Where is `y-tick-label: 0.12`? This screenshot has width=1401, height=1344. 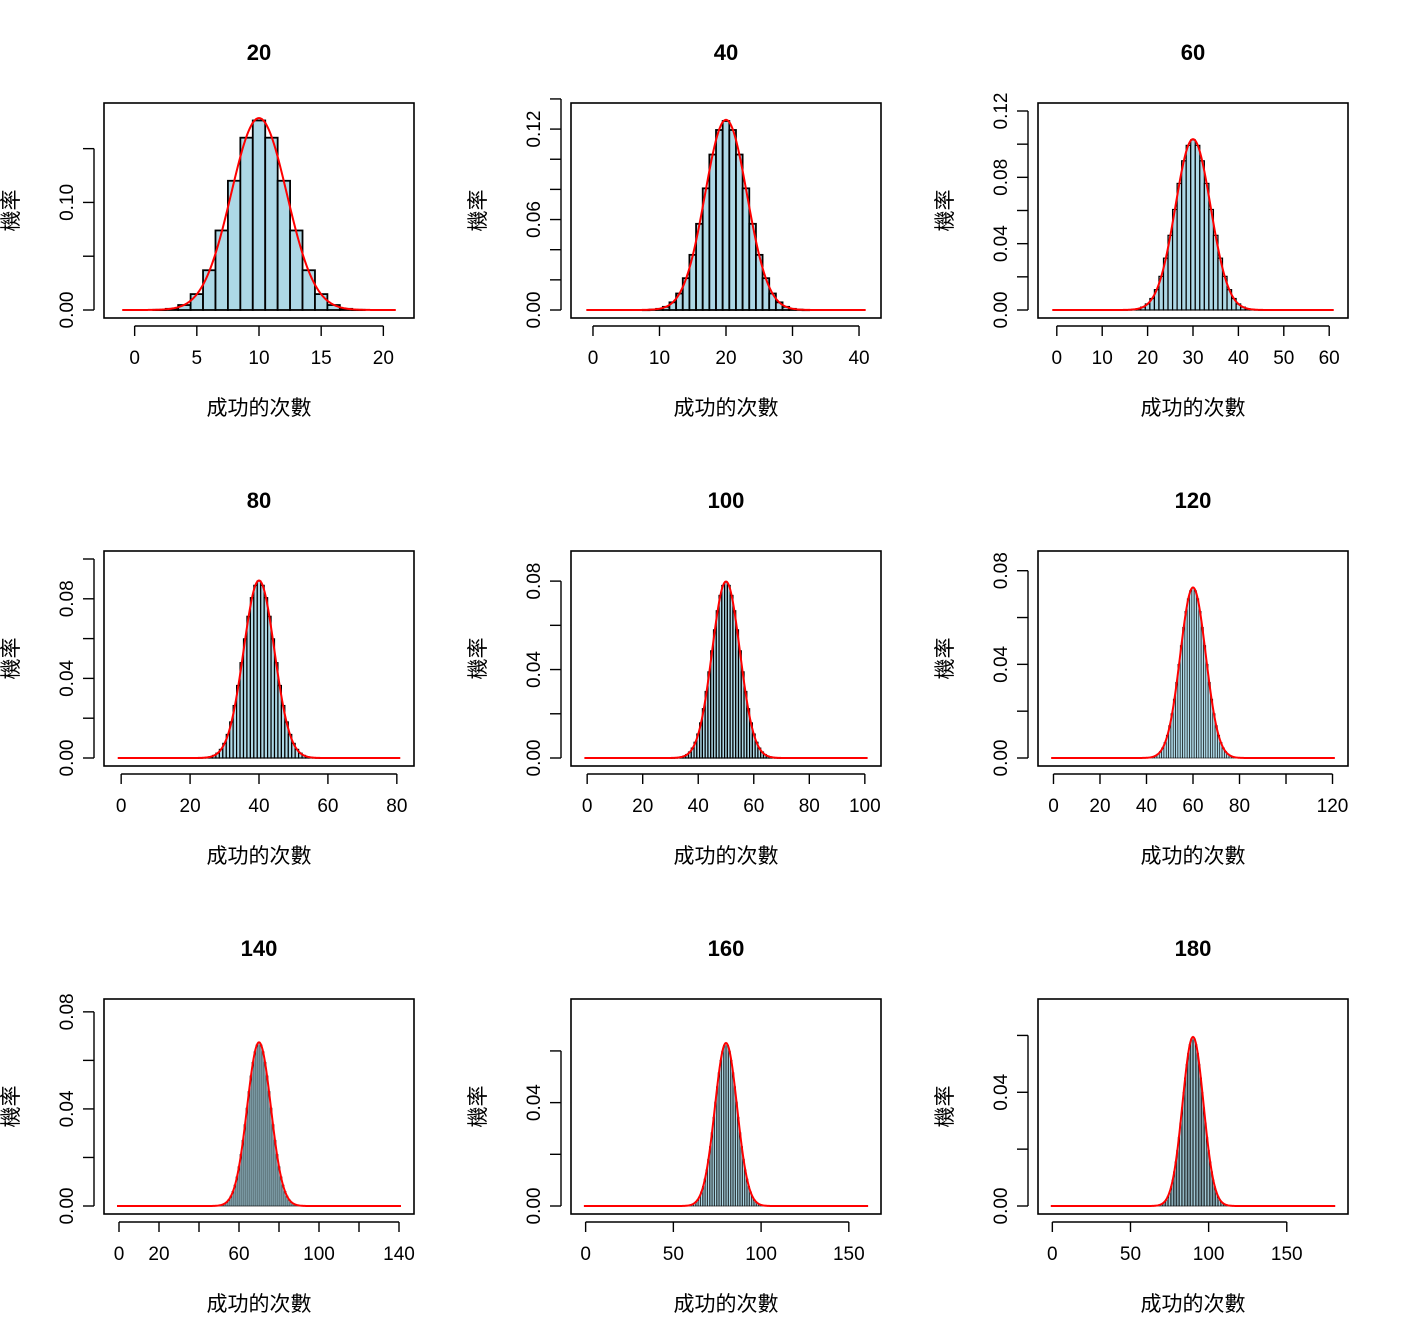
y-tick-label: 0.12 is located at coordinates (534, 129).